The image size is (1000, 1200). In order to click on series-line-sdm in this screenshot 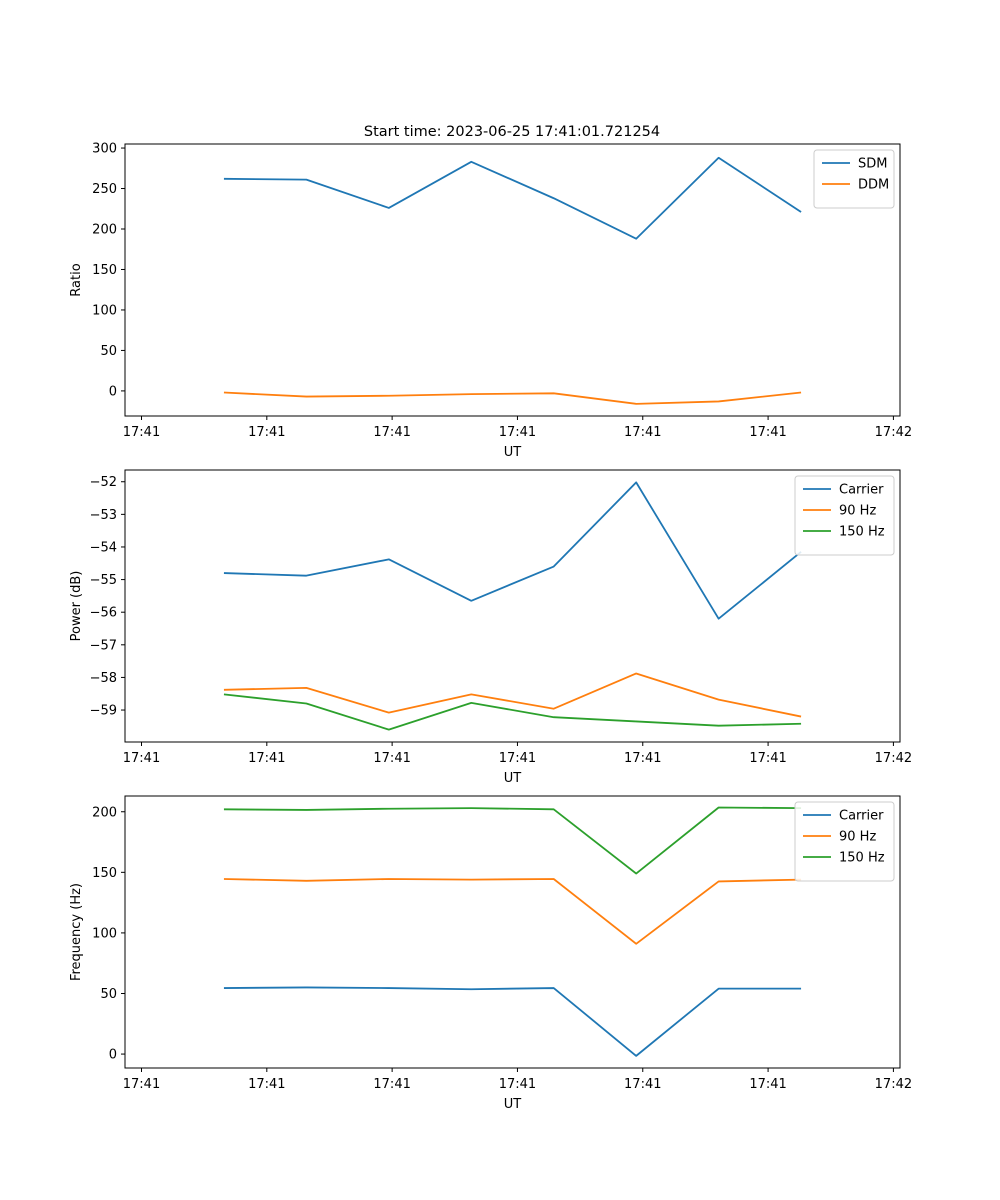, I will do `click(512, 198)`.